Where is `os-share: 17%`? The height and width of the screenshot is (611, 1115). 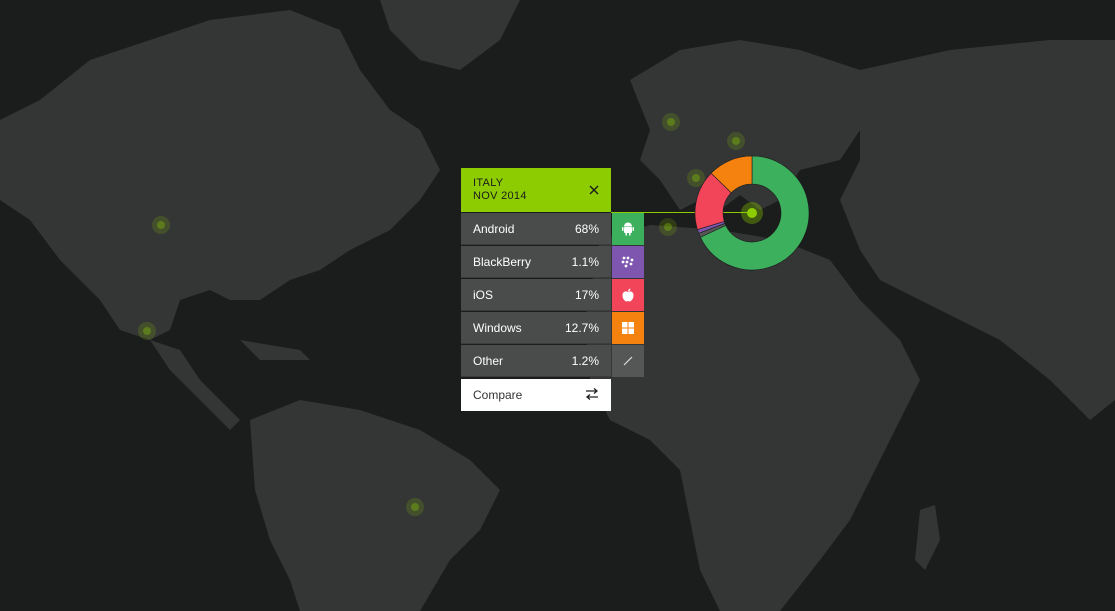
os-share: 17% is located at coordinates (586, 295).